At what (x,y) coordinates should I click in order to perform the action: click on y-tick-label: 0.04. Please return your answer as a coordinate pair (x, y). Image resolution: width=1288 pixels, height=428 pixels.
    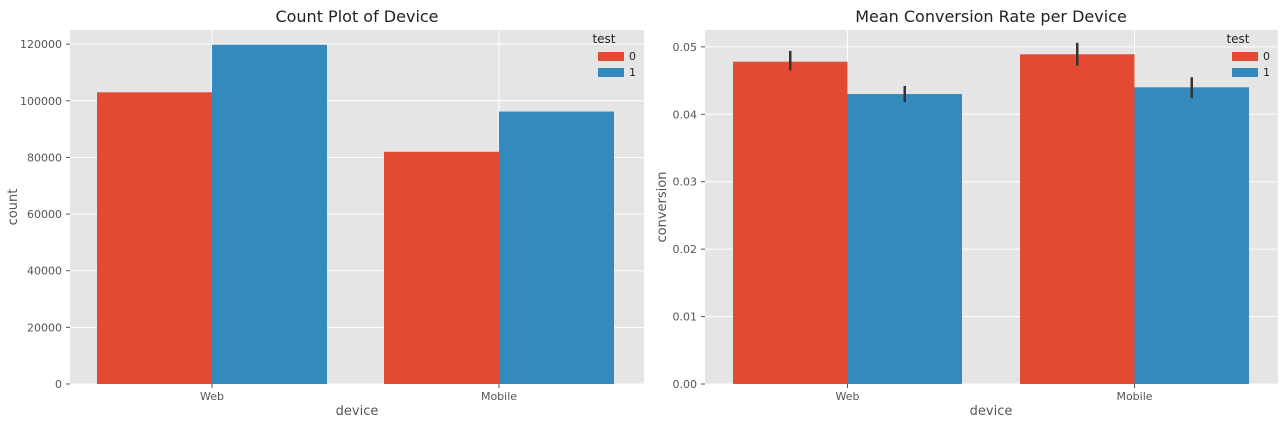
    Looking at the image, I should click on (685, 114).